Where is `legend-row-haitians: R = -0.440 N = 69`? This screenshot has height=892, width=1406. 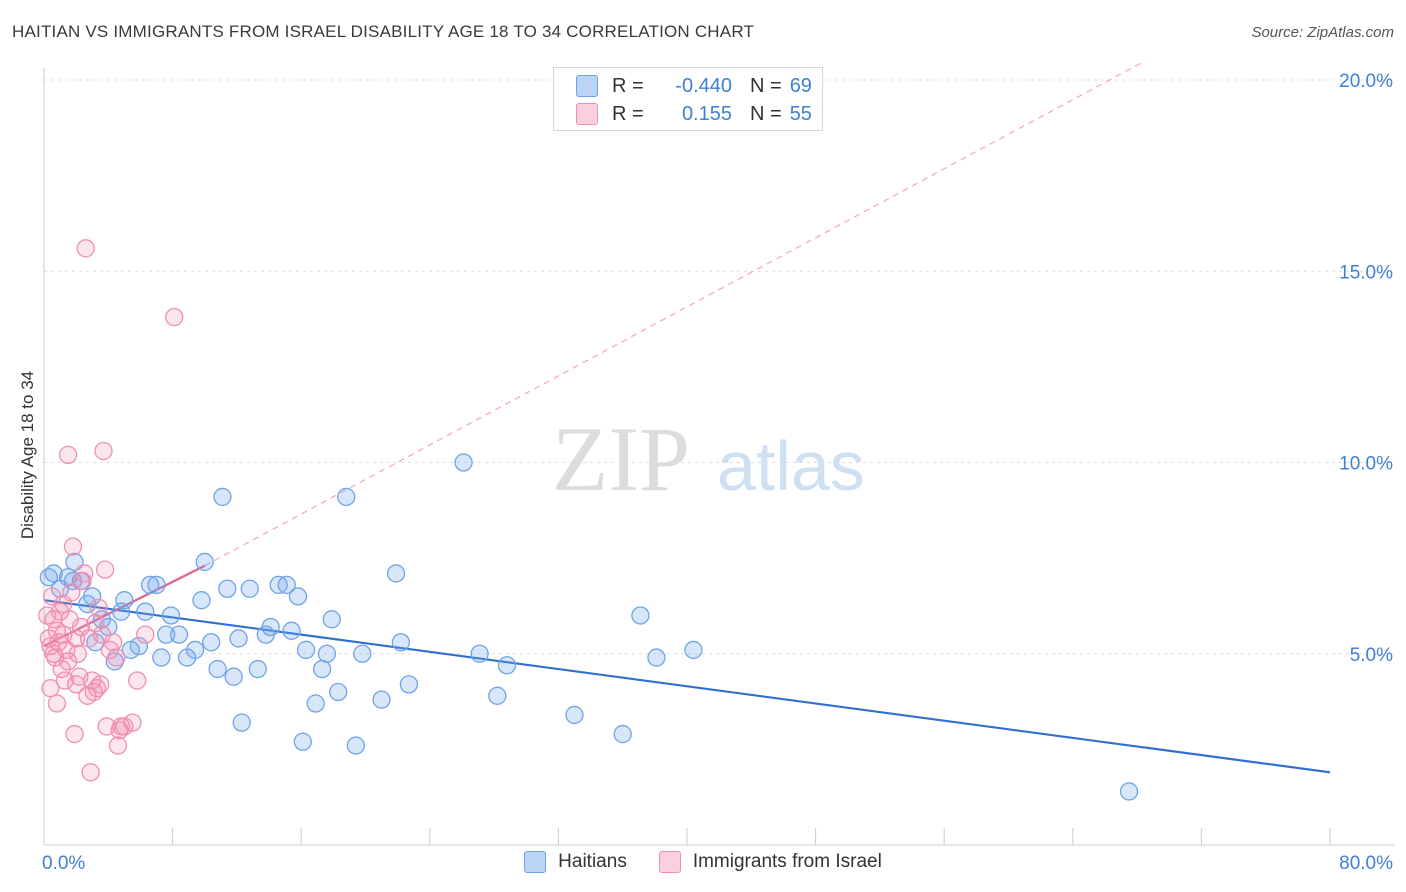
legend-row-haitians: R = -0.440 N = 69 is located at coordinates (694, 86).